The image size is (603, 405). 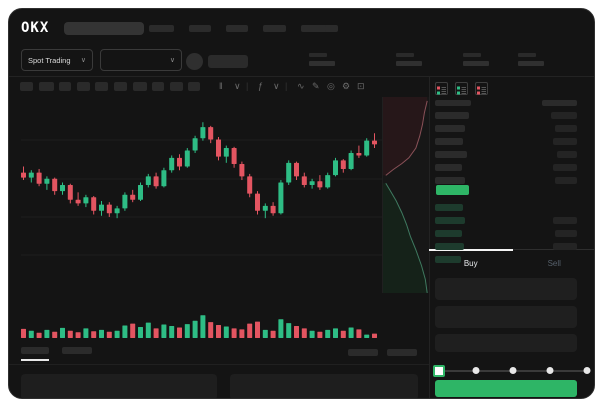 I want to click on buy-submit-button, so click(x=506, y=388).